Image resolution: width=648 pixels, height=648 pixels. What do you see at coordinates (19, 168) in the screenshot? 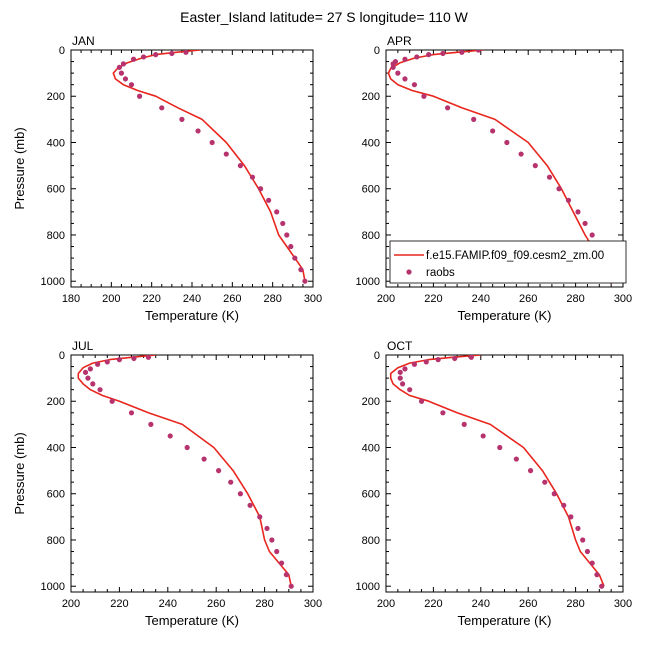
I see `y-axis-label: Pressure (mb)` at bounding box center [19, 168].